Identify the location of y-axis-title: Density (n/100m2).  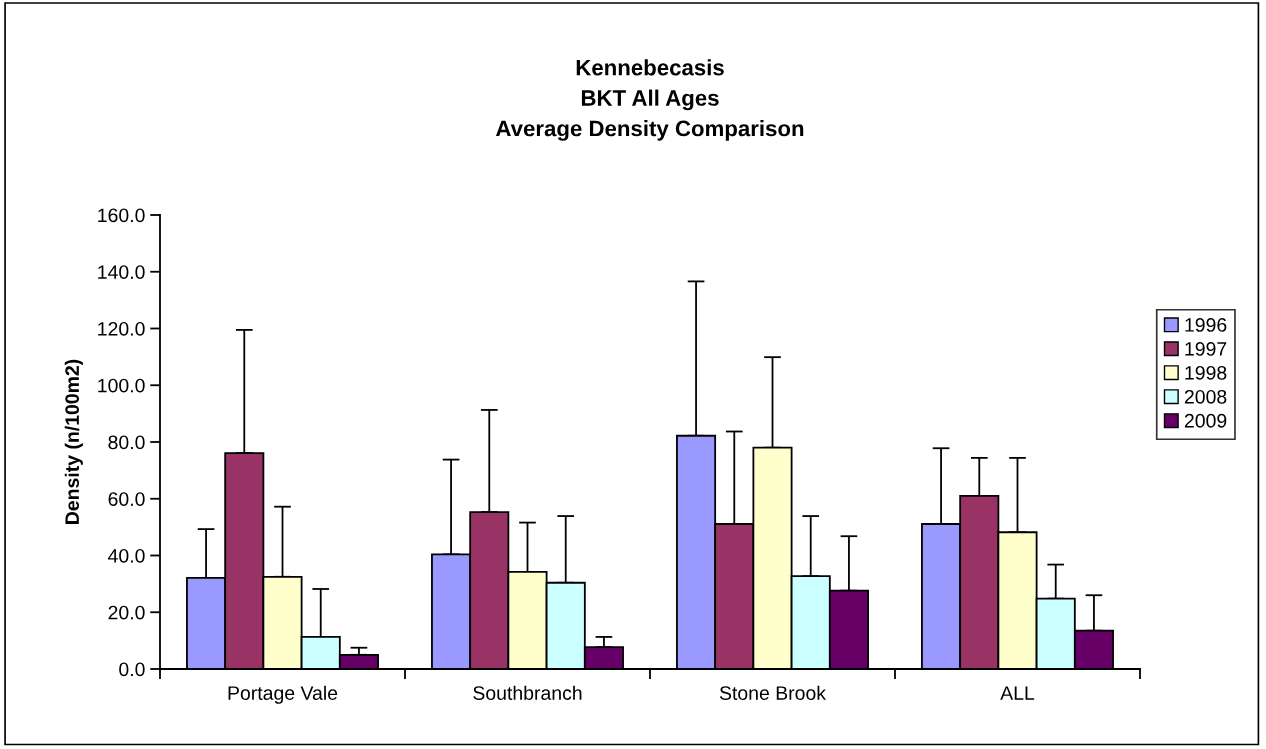
(73, 441).